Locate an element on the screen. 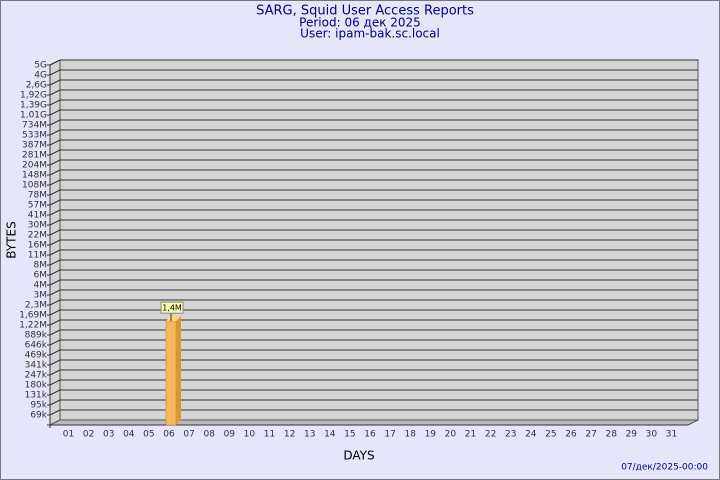 This screenshot has height=480, width=720. x-tick-label: 04 is located at coordinates (129, 435).